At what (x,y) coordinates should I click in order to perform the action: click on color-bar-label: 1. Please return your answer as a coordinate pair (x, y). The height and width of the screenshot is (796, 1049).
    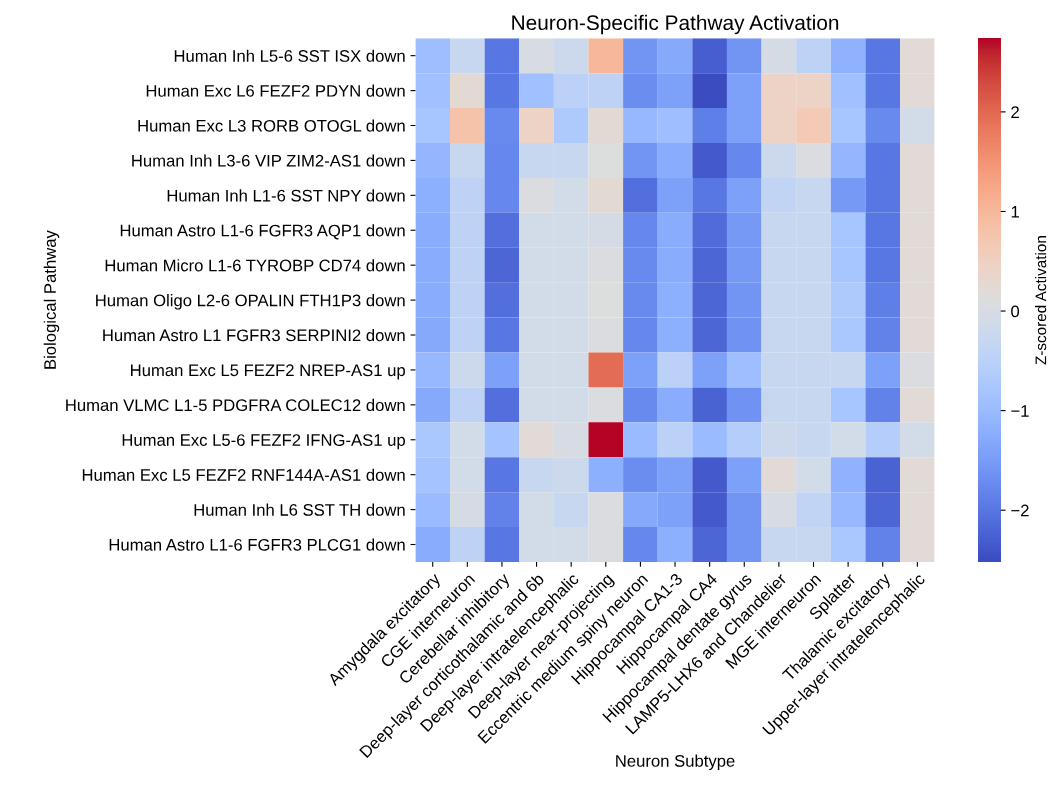
    Looking at the image, I should click on (1015, 212).